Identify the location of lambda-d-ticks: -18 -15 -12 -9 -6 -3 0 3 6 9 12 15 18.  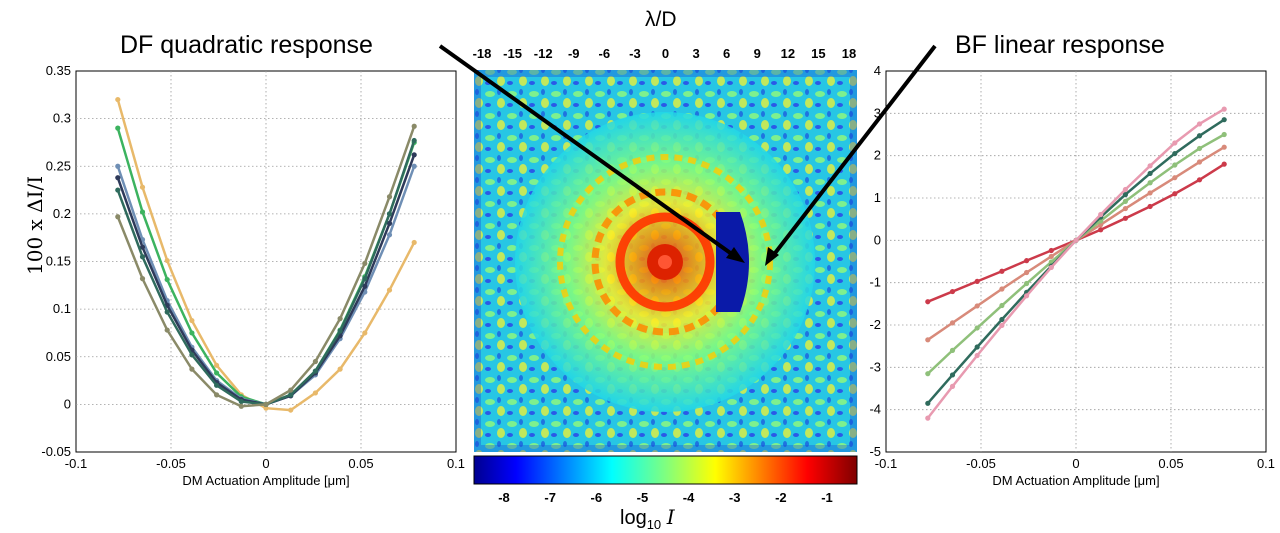
(665, 53).